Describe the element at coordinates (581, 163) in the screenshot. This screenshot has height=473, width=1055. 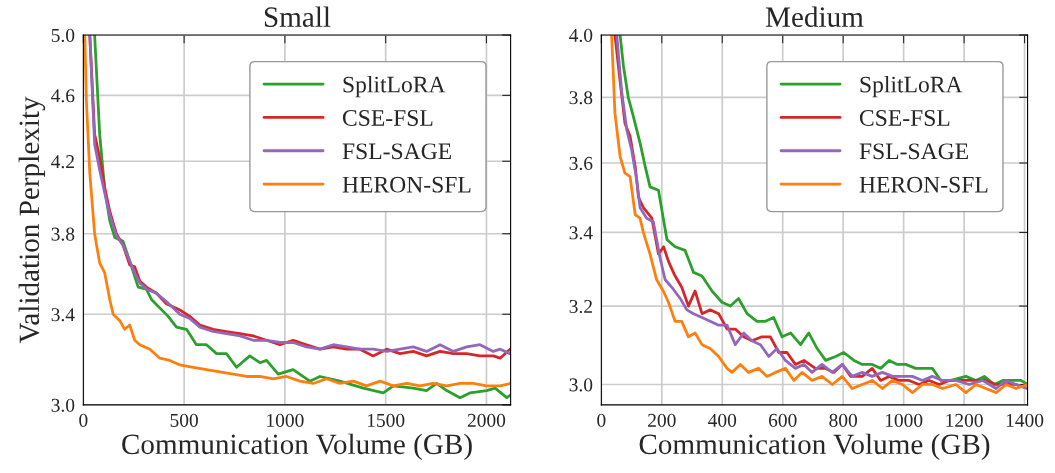
I see `y-tick-label: 3.6` at that location.